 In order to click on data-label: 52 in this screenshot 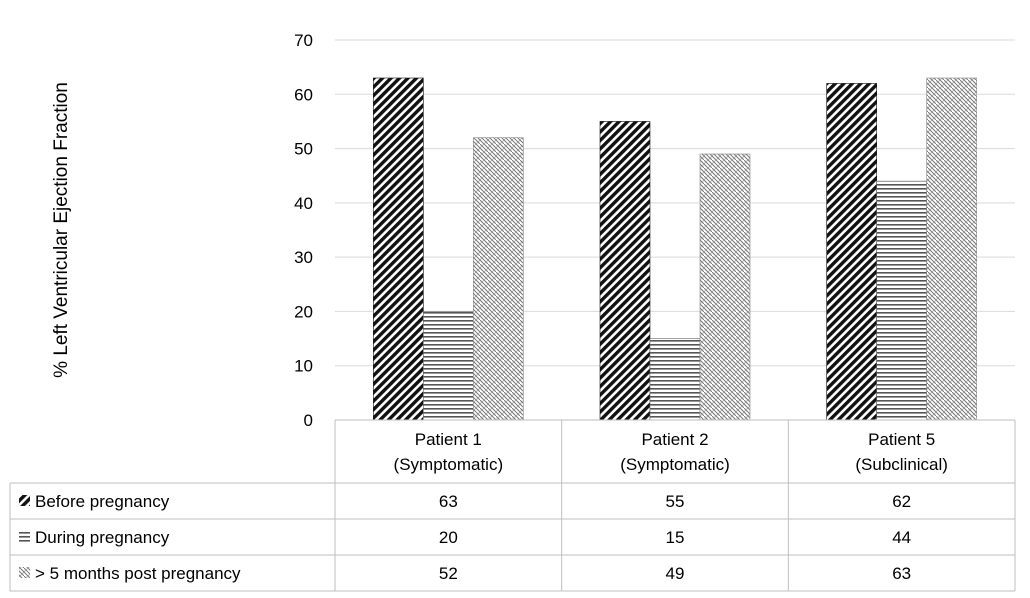, I will do `click(448, 573)`.